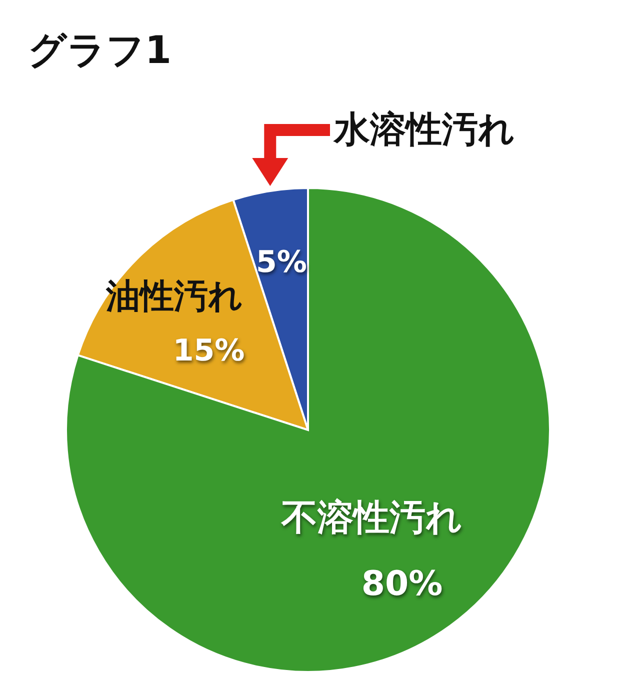  I want to click on slice-label: 水溶性汚れ, so click(424, 130).